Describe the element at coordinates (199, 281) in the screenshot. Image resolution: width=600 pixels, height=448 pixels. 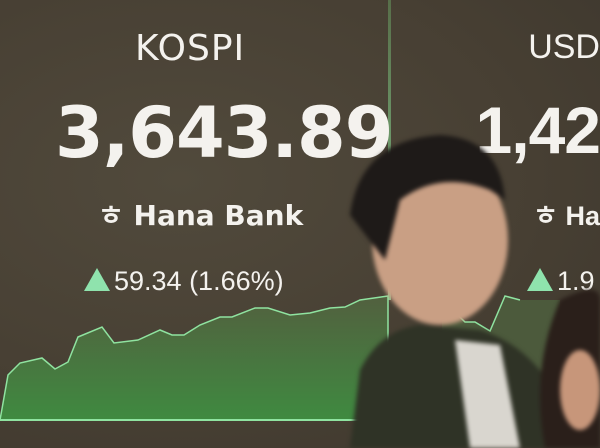
I see `change-text: 59.34 (1.66%)` at that location.